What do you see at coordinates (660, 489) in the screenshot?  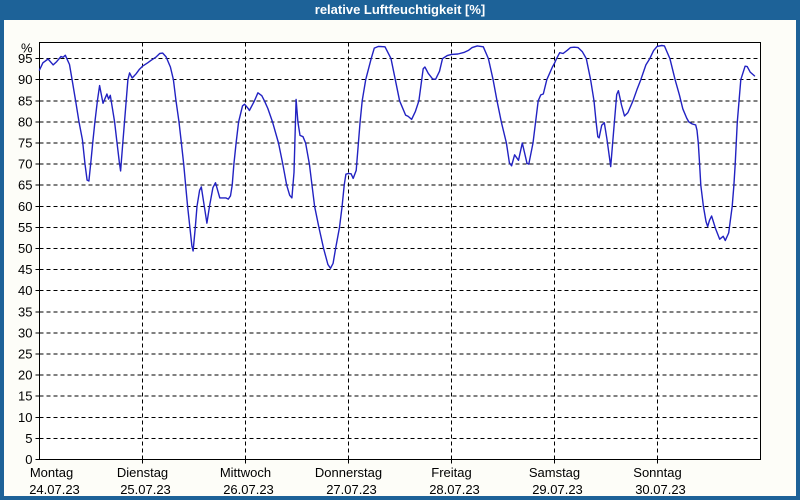 I see `x-date-label-sonntag: 30.07.23` at bounding box center [660, 489].